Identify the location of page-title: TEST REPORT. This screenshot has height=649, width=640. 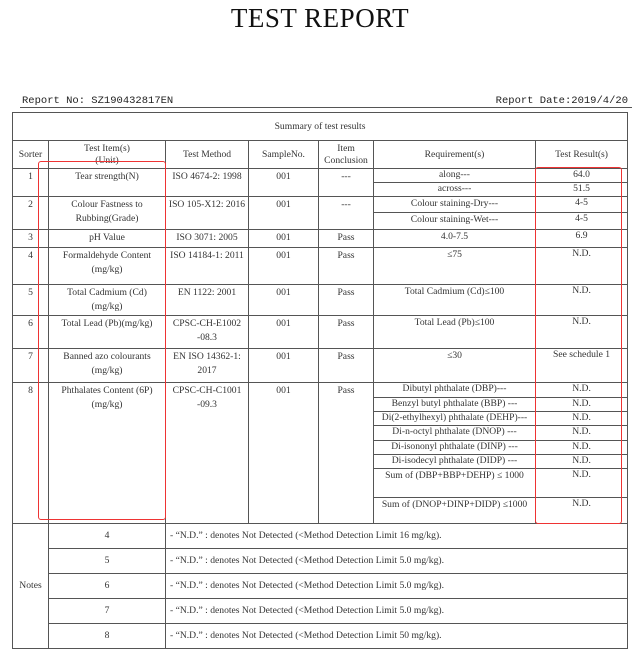
(320, 18).